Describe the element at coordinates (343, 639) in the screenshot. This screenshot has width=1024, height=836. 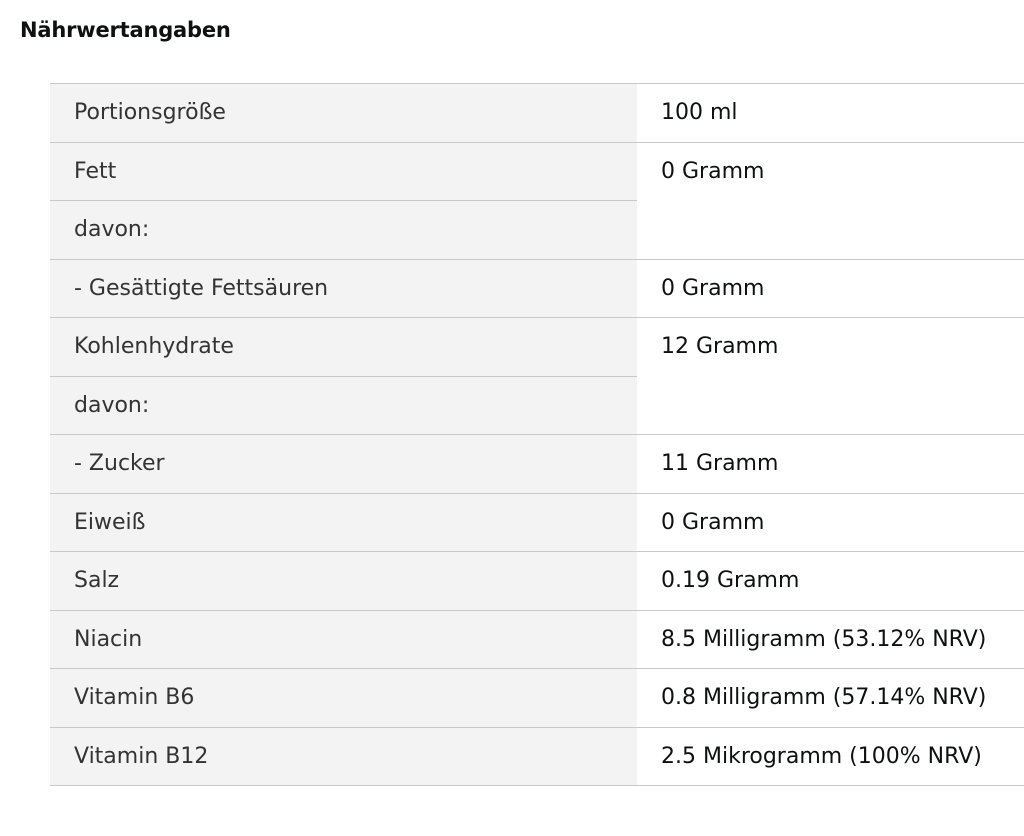
I see `row-label: Niacin` at that location.